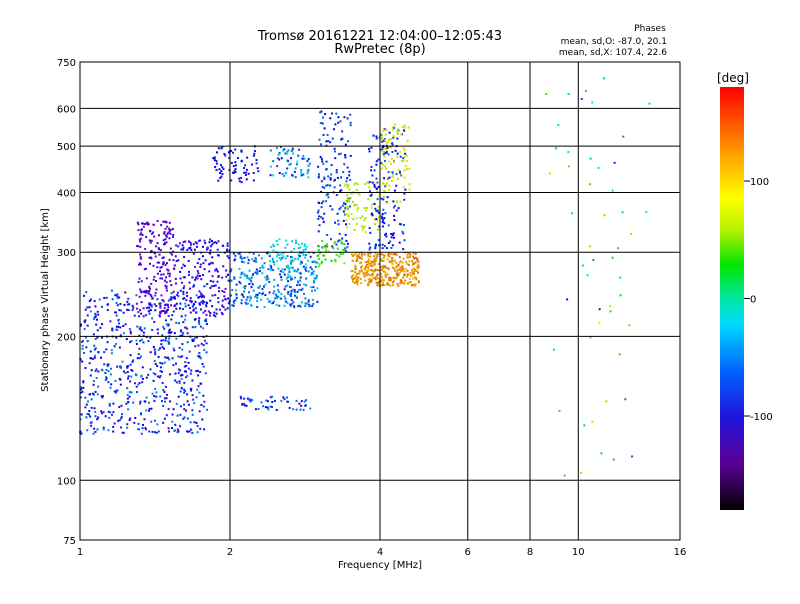 The width and height of the screenshot is (800, 604). What do you see at coordinates (530, 552) in the screenshot?
I see `x-tick-label: 8` at bounding box center [530, 552].